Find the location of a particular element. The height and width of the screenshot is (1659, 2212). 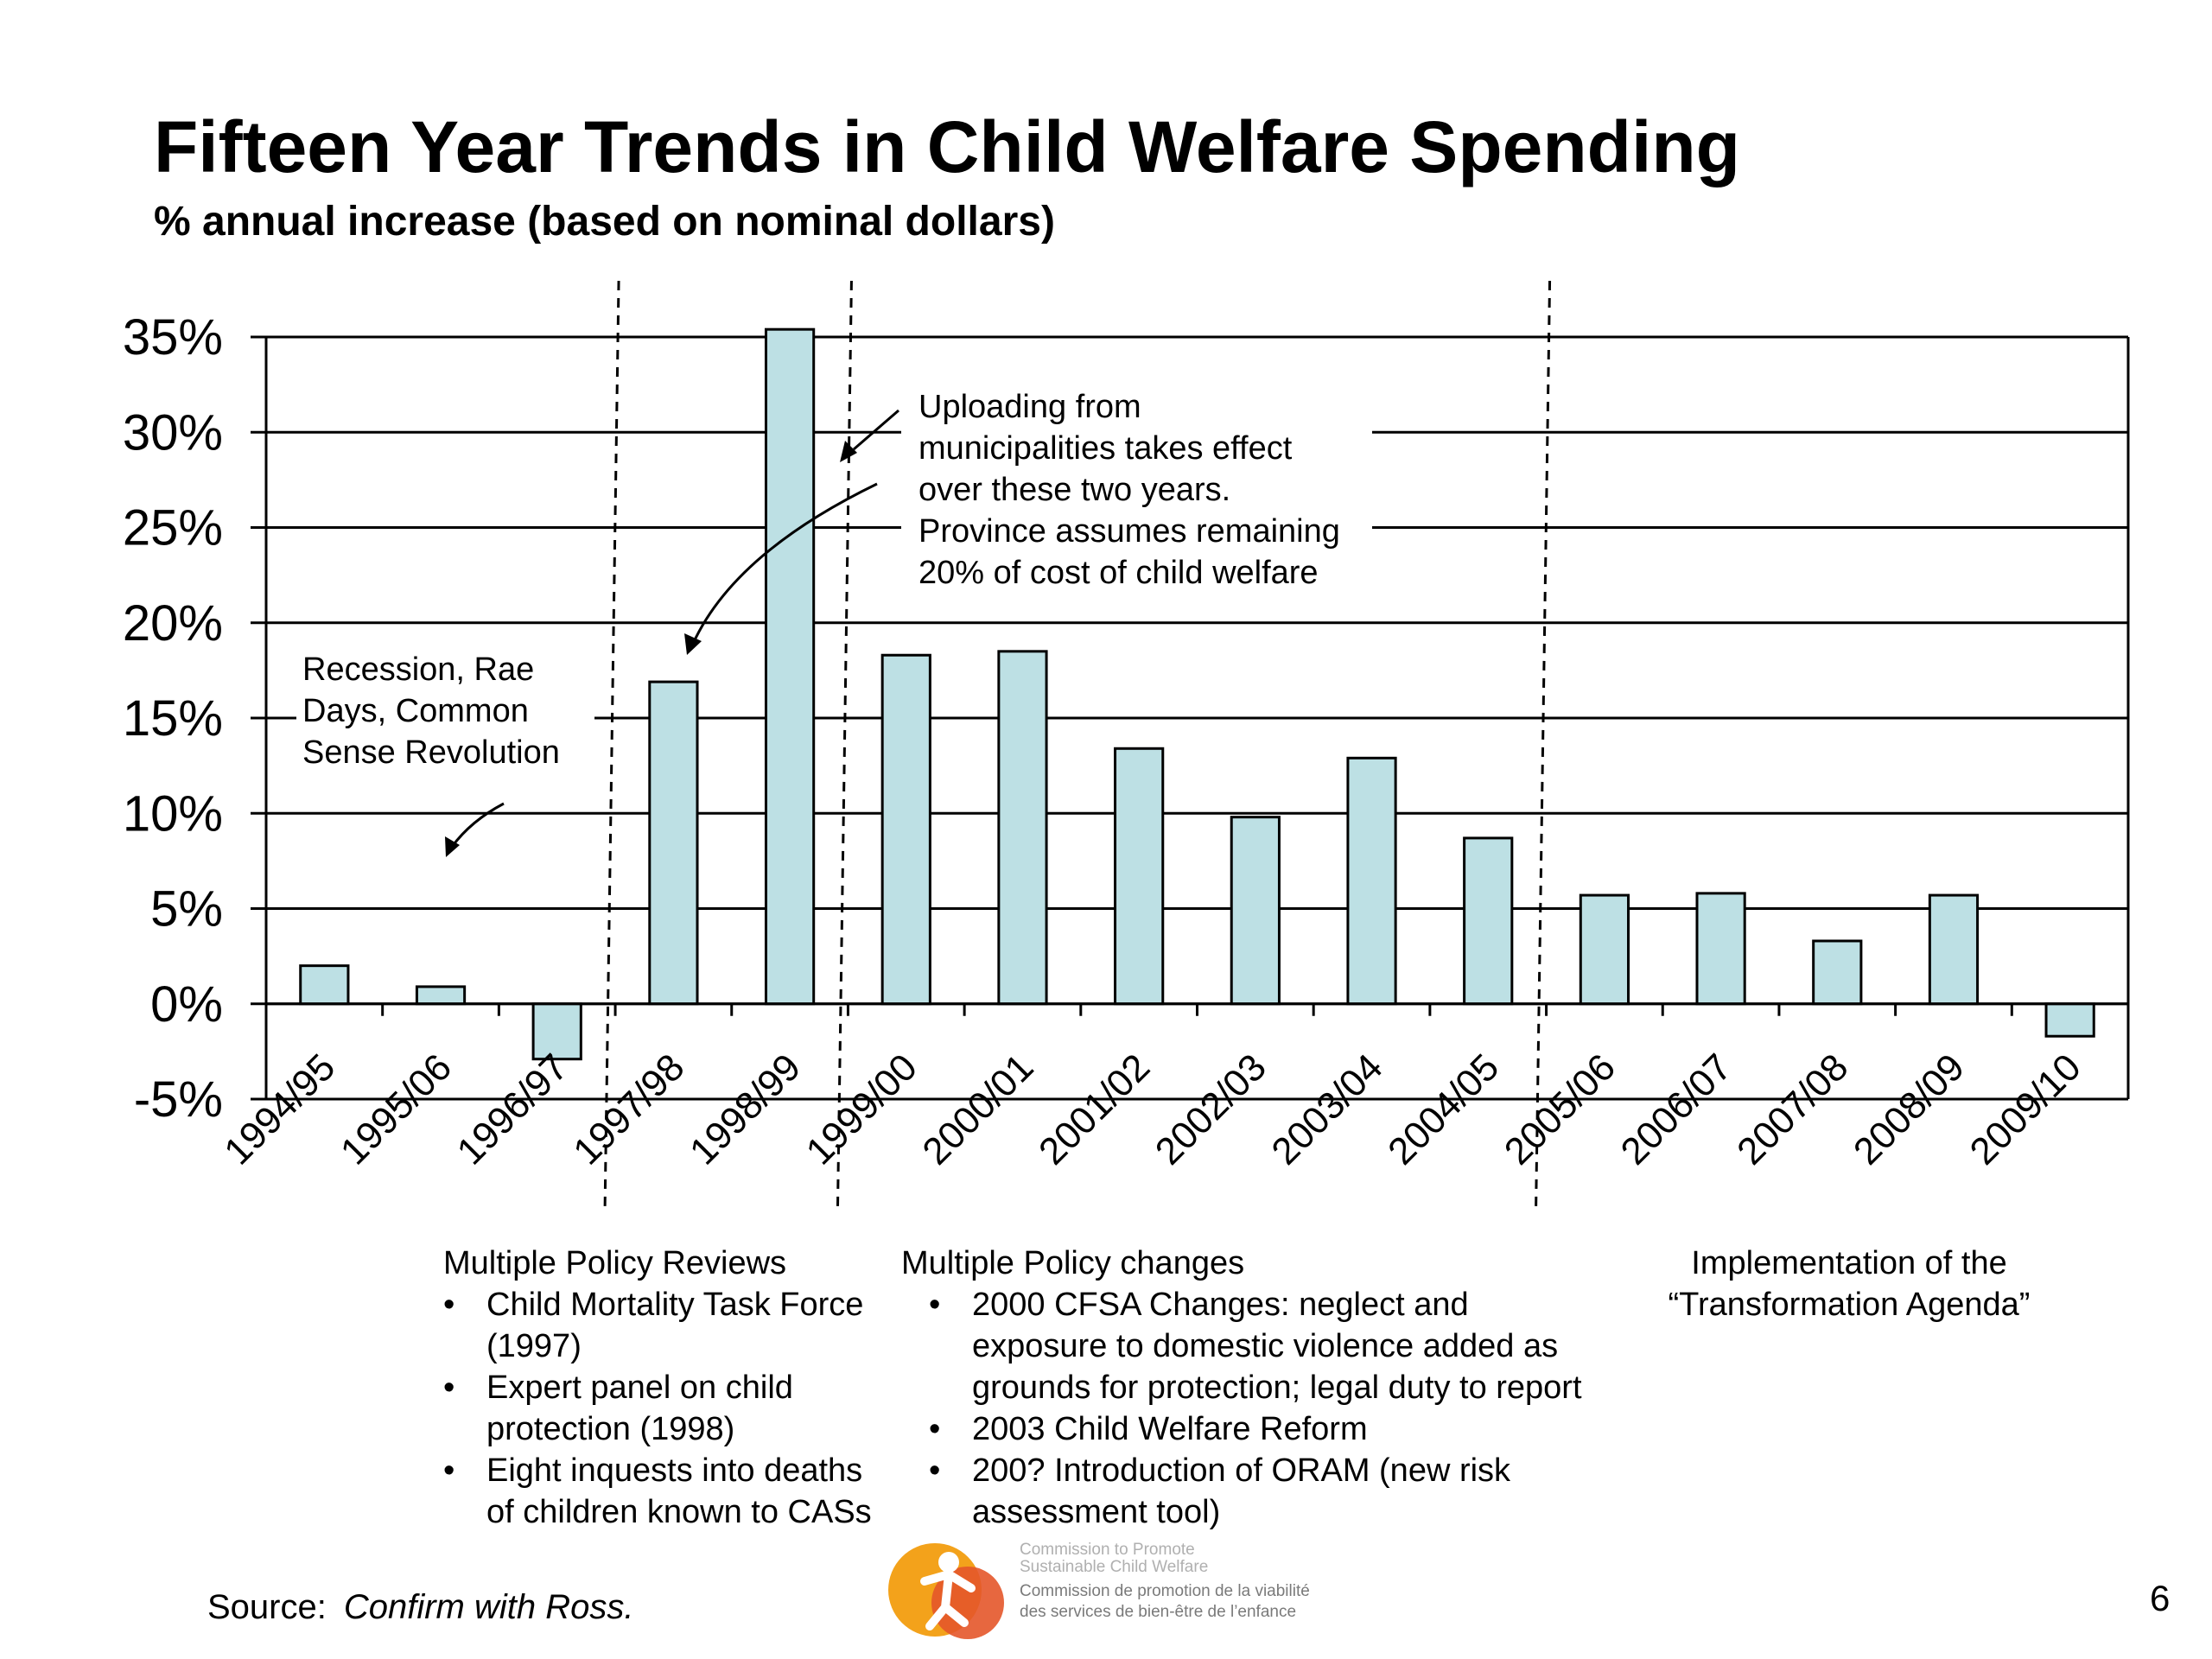

annotation-line: Recession, Rae is located at coordinates (418, 670).